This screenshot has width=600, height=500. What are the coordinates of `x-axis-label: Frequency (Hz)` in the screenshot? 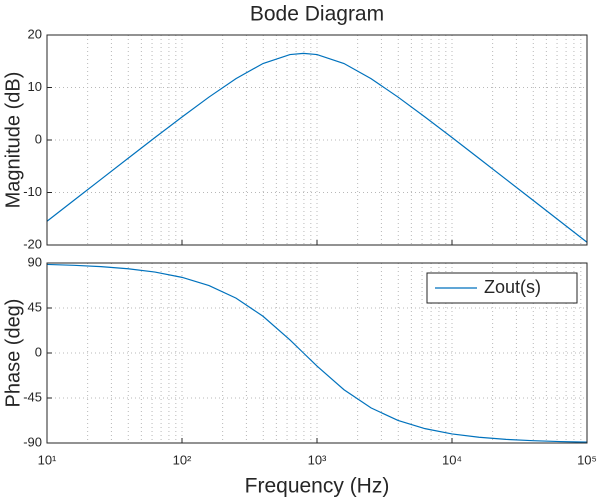 It's located at (317, 486).